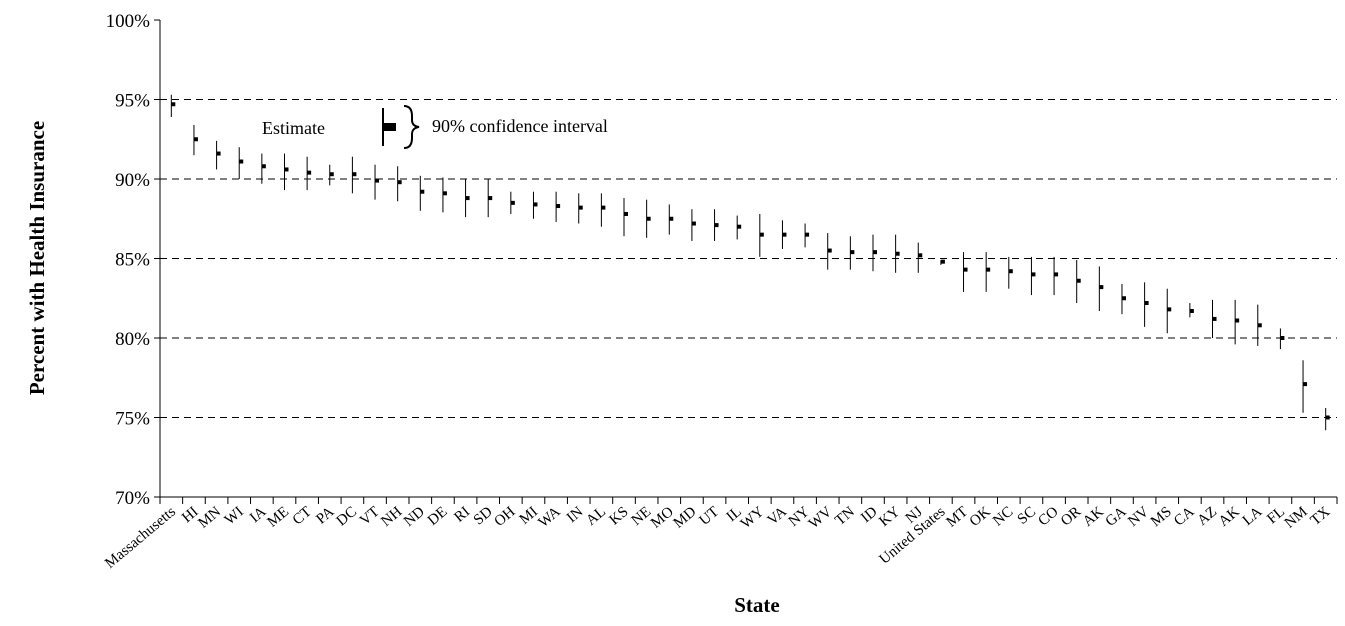 The height and width of the screenshot is (626, 1345). I want to click on legend: Estimate 90% confidence interval, so click(435, 127).